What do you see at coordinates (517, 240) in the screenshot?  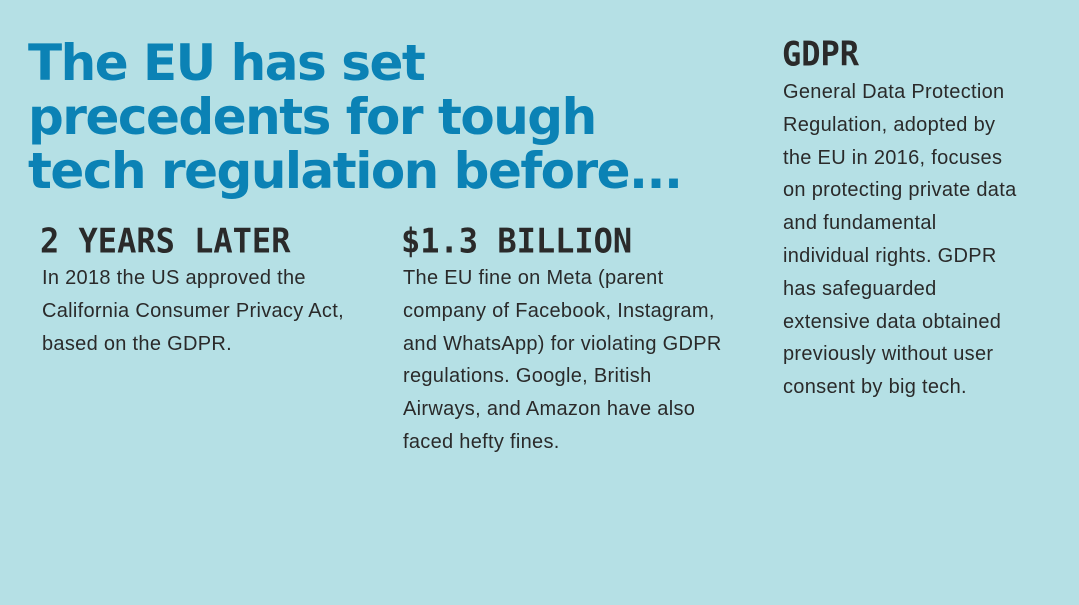 I see `stat-title-billion: $1.3 BILLION` at bounding box center [517, 240].